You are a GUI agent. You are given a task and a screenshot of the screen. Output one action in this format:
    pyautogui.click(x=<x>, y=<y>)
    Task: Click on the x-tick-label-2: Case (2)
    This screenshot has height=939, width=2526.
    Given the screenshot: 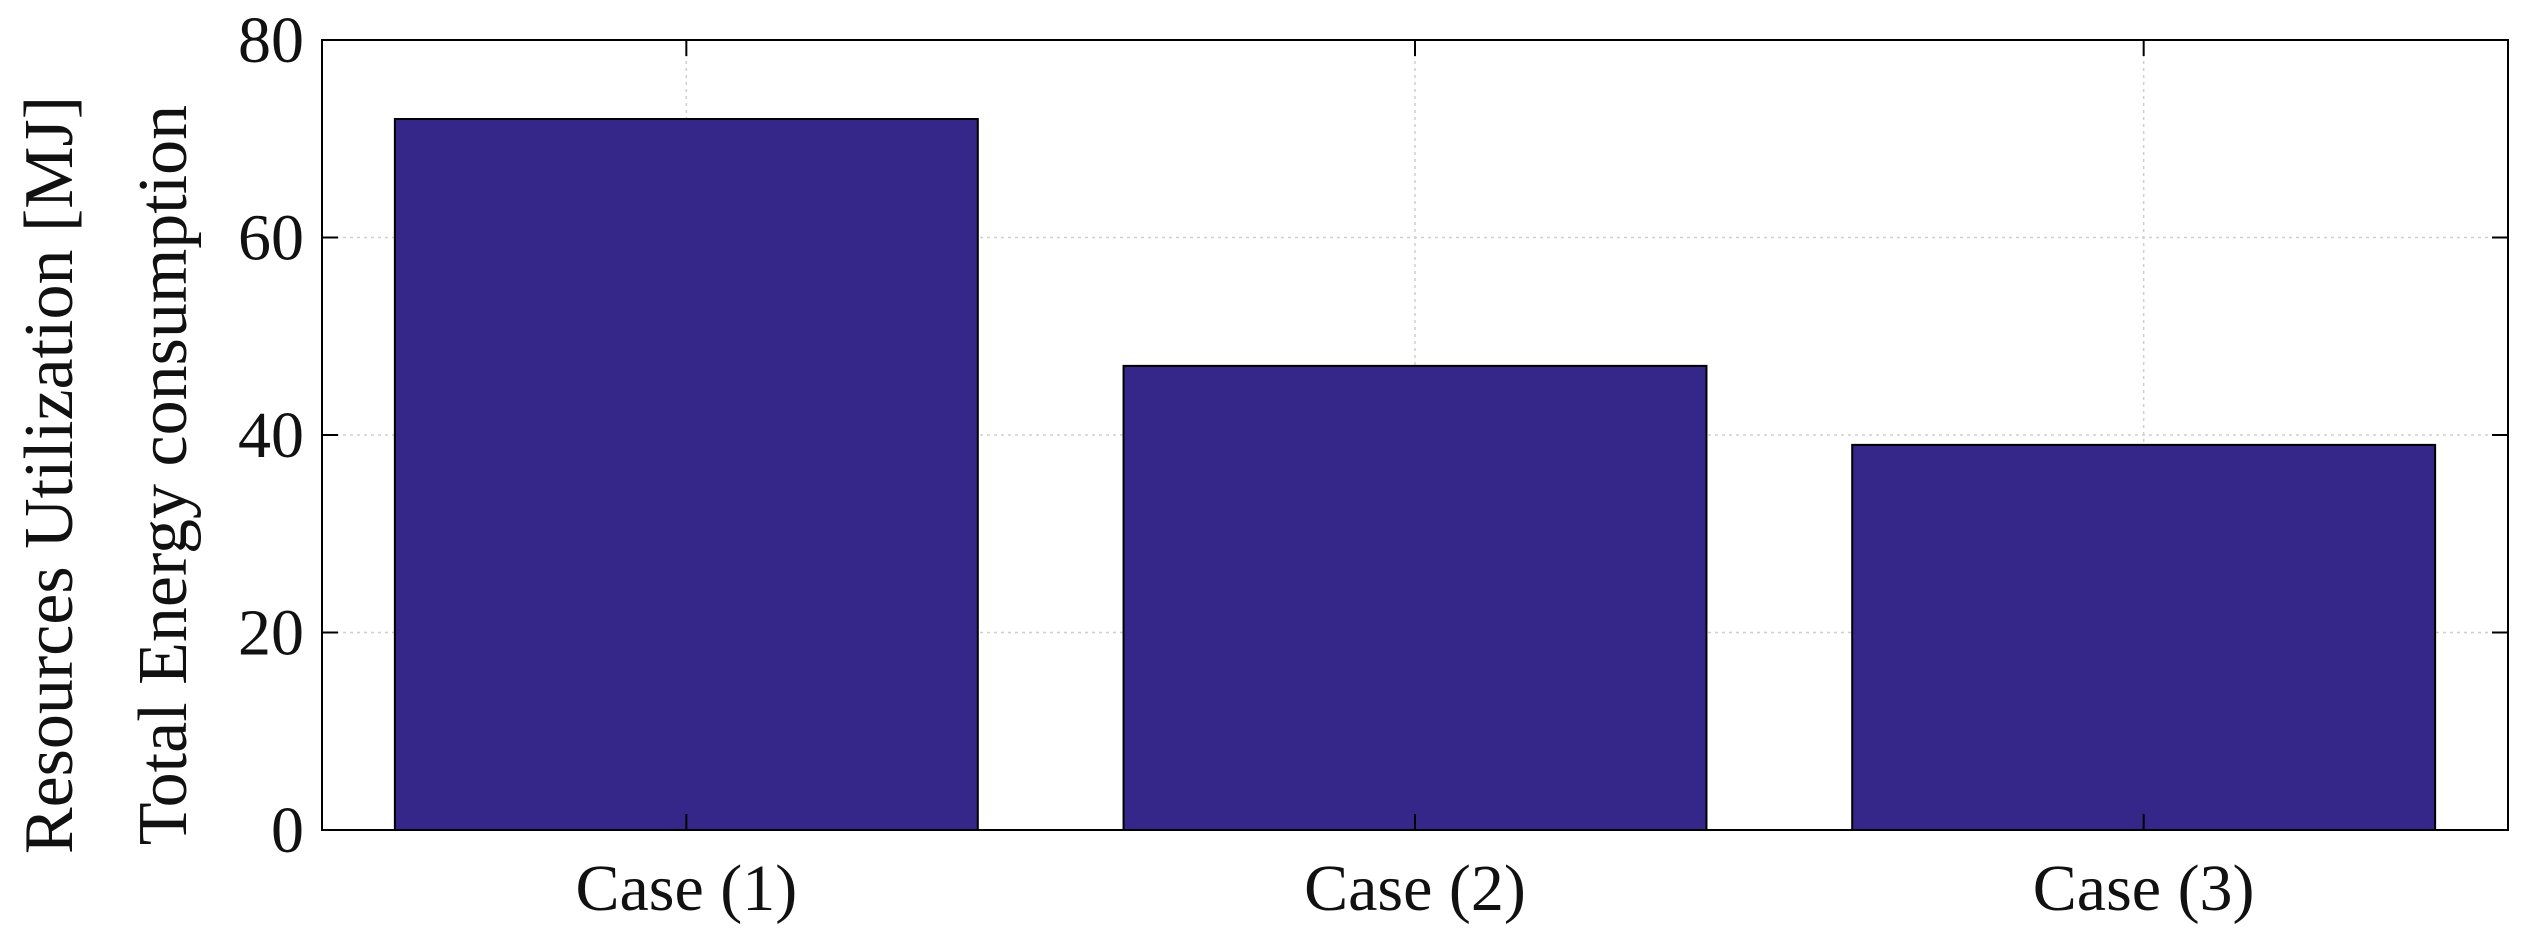 What is the action you would take?
    pyautogui.click(x=1415, y=888)
    